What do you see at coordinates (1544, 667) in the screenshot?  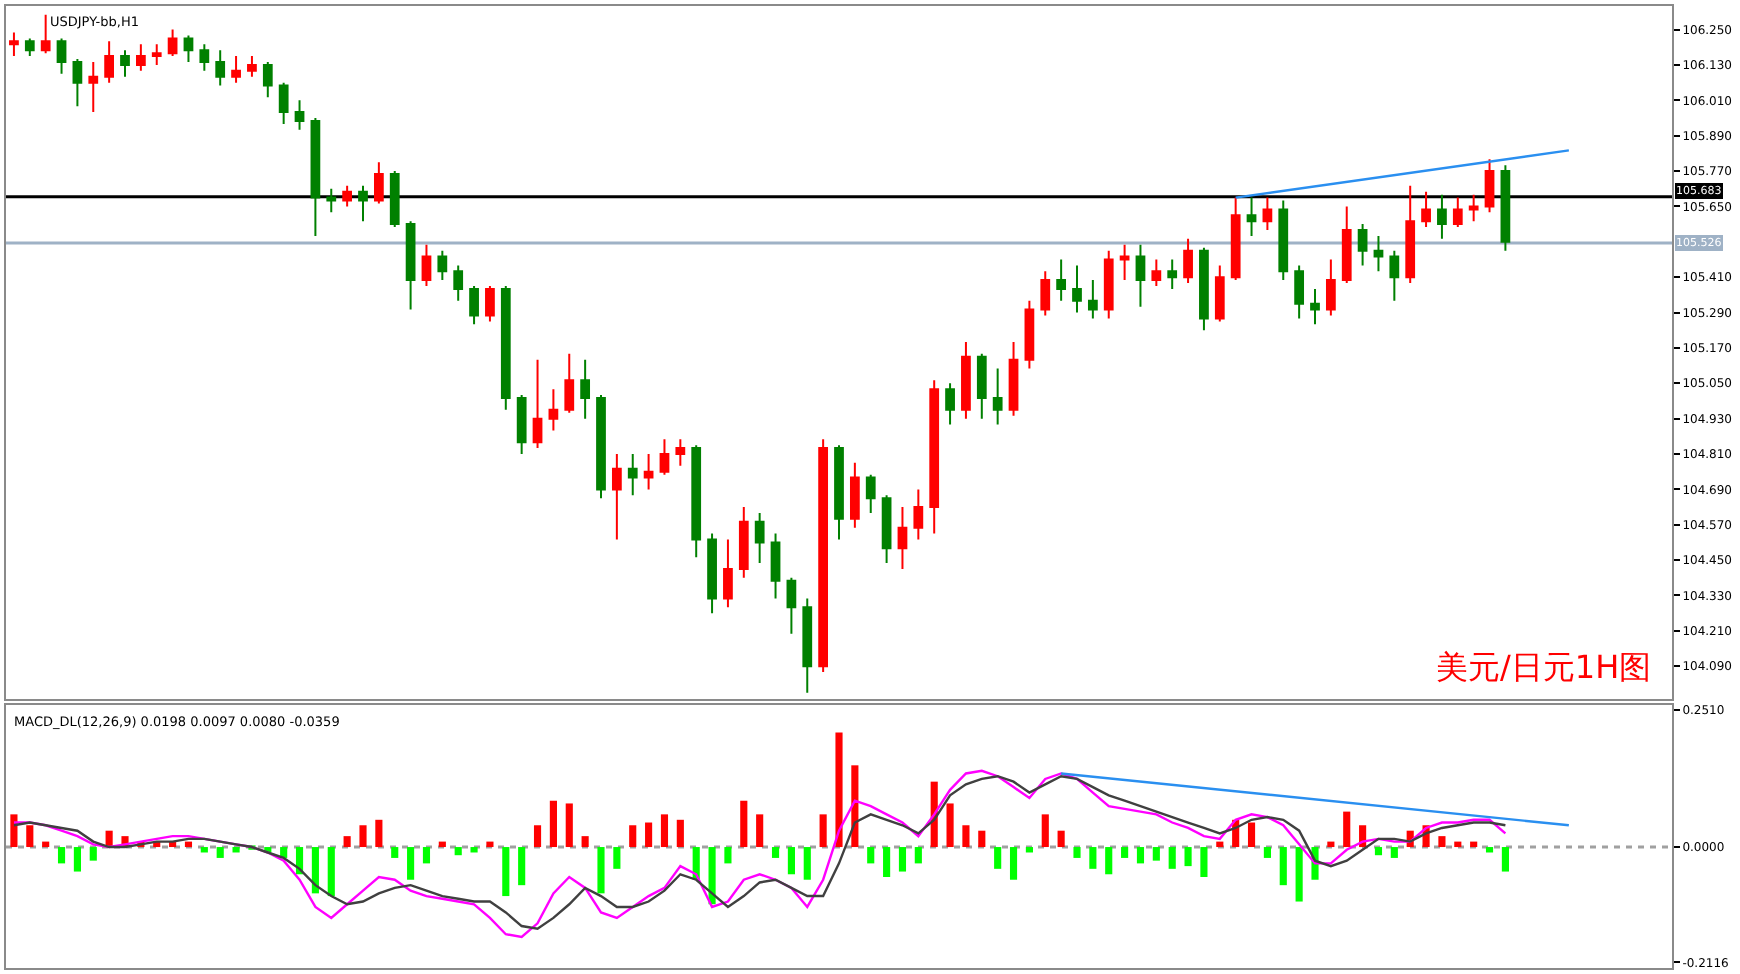 I see `annotation: 美元/日元1H图` at bounding box center [1544, 667].